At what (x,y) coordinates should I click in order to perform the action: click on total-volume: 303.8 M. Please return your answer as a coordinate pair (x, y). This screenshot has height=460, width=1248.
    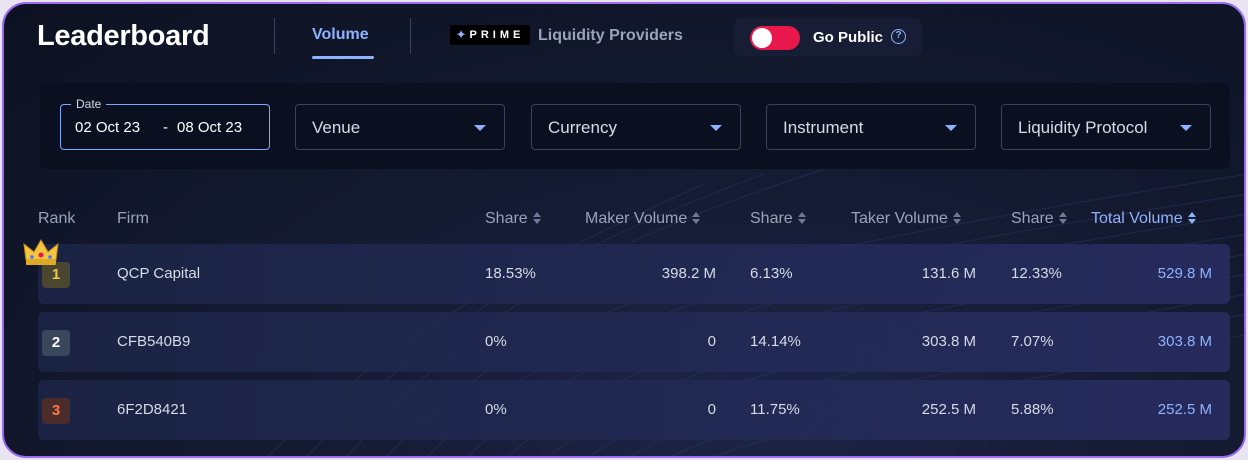
    Looking at the image, I should click on (1184, 341).